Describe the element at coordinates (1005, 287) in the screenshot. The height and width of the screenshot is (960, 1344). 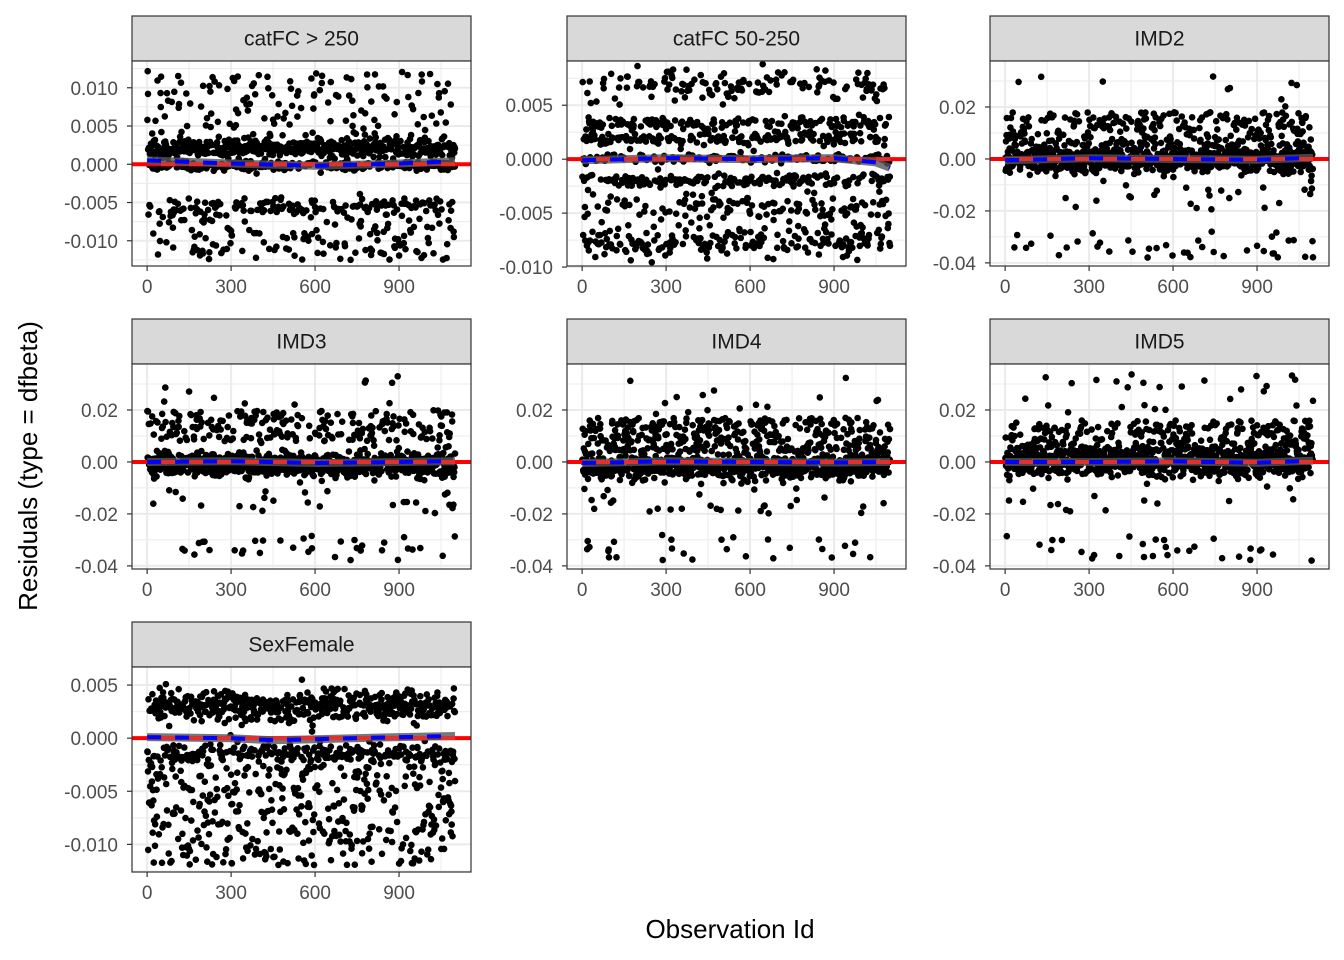
I see `x-tick-label: 0` at that location.